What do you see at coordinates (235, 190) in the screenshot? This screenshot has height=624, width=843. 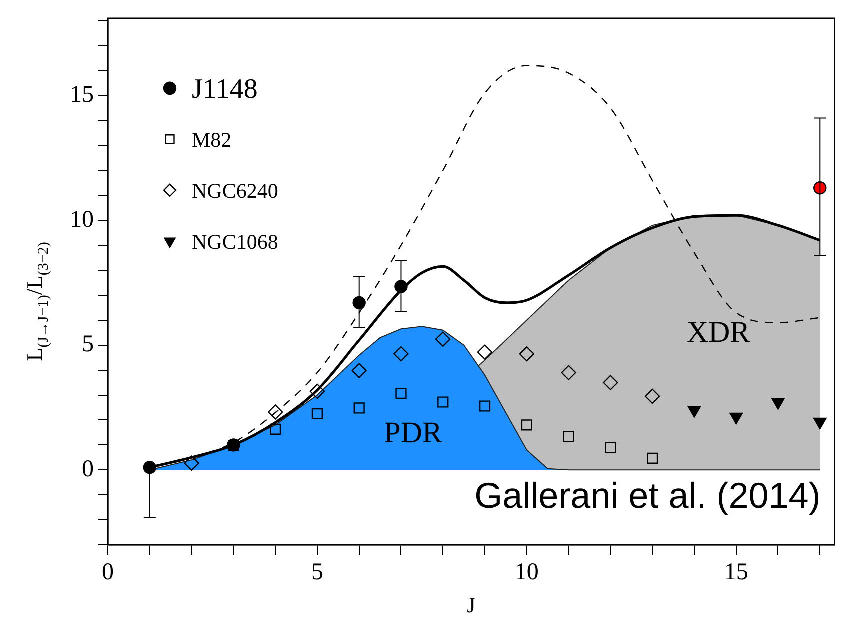 I see `legend-label: NGC6240` at bounding box center [235, 190].